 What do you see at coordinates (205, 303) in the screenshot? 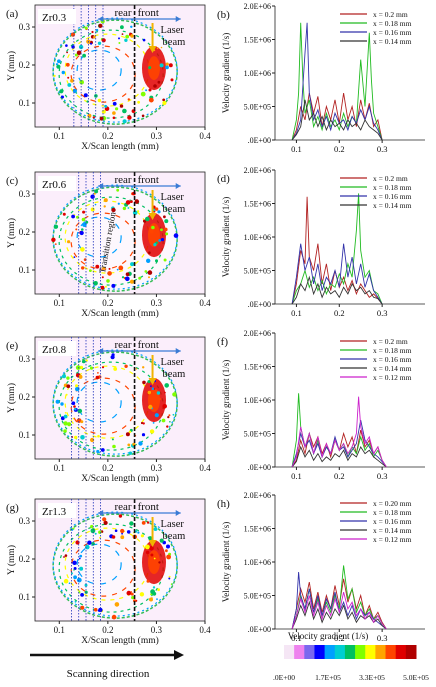
I see `x-tick-label: 0.4` at bounding box center [205, 303].